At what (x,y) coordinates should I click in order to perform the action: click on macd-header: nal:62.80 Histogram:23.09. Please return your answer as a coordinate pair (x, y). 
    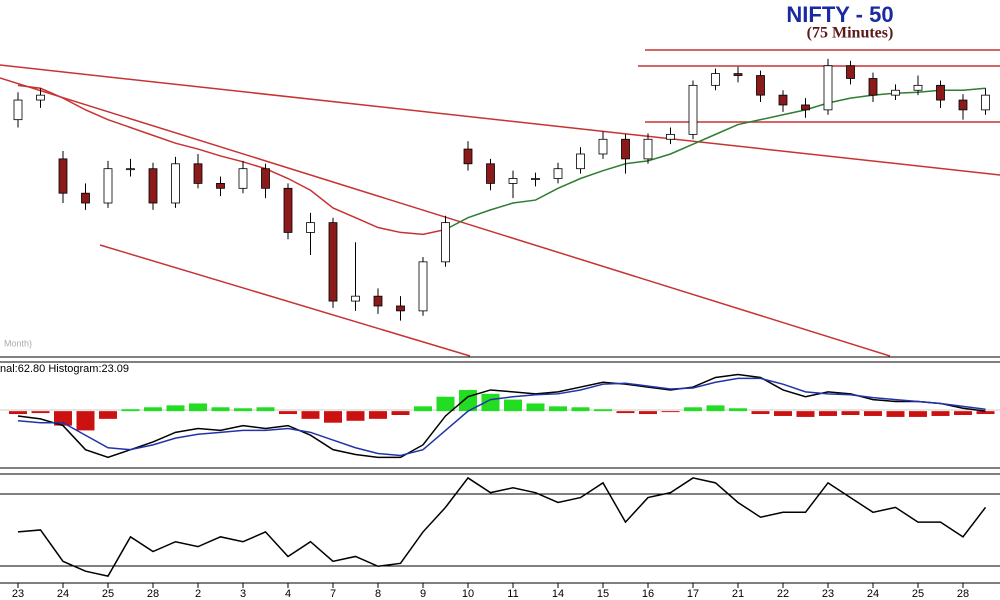
    Looking at the image, I should click on (64, 369).